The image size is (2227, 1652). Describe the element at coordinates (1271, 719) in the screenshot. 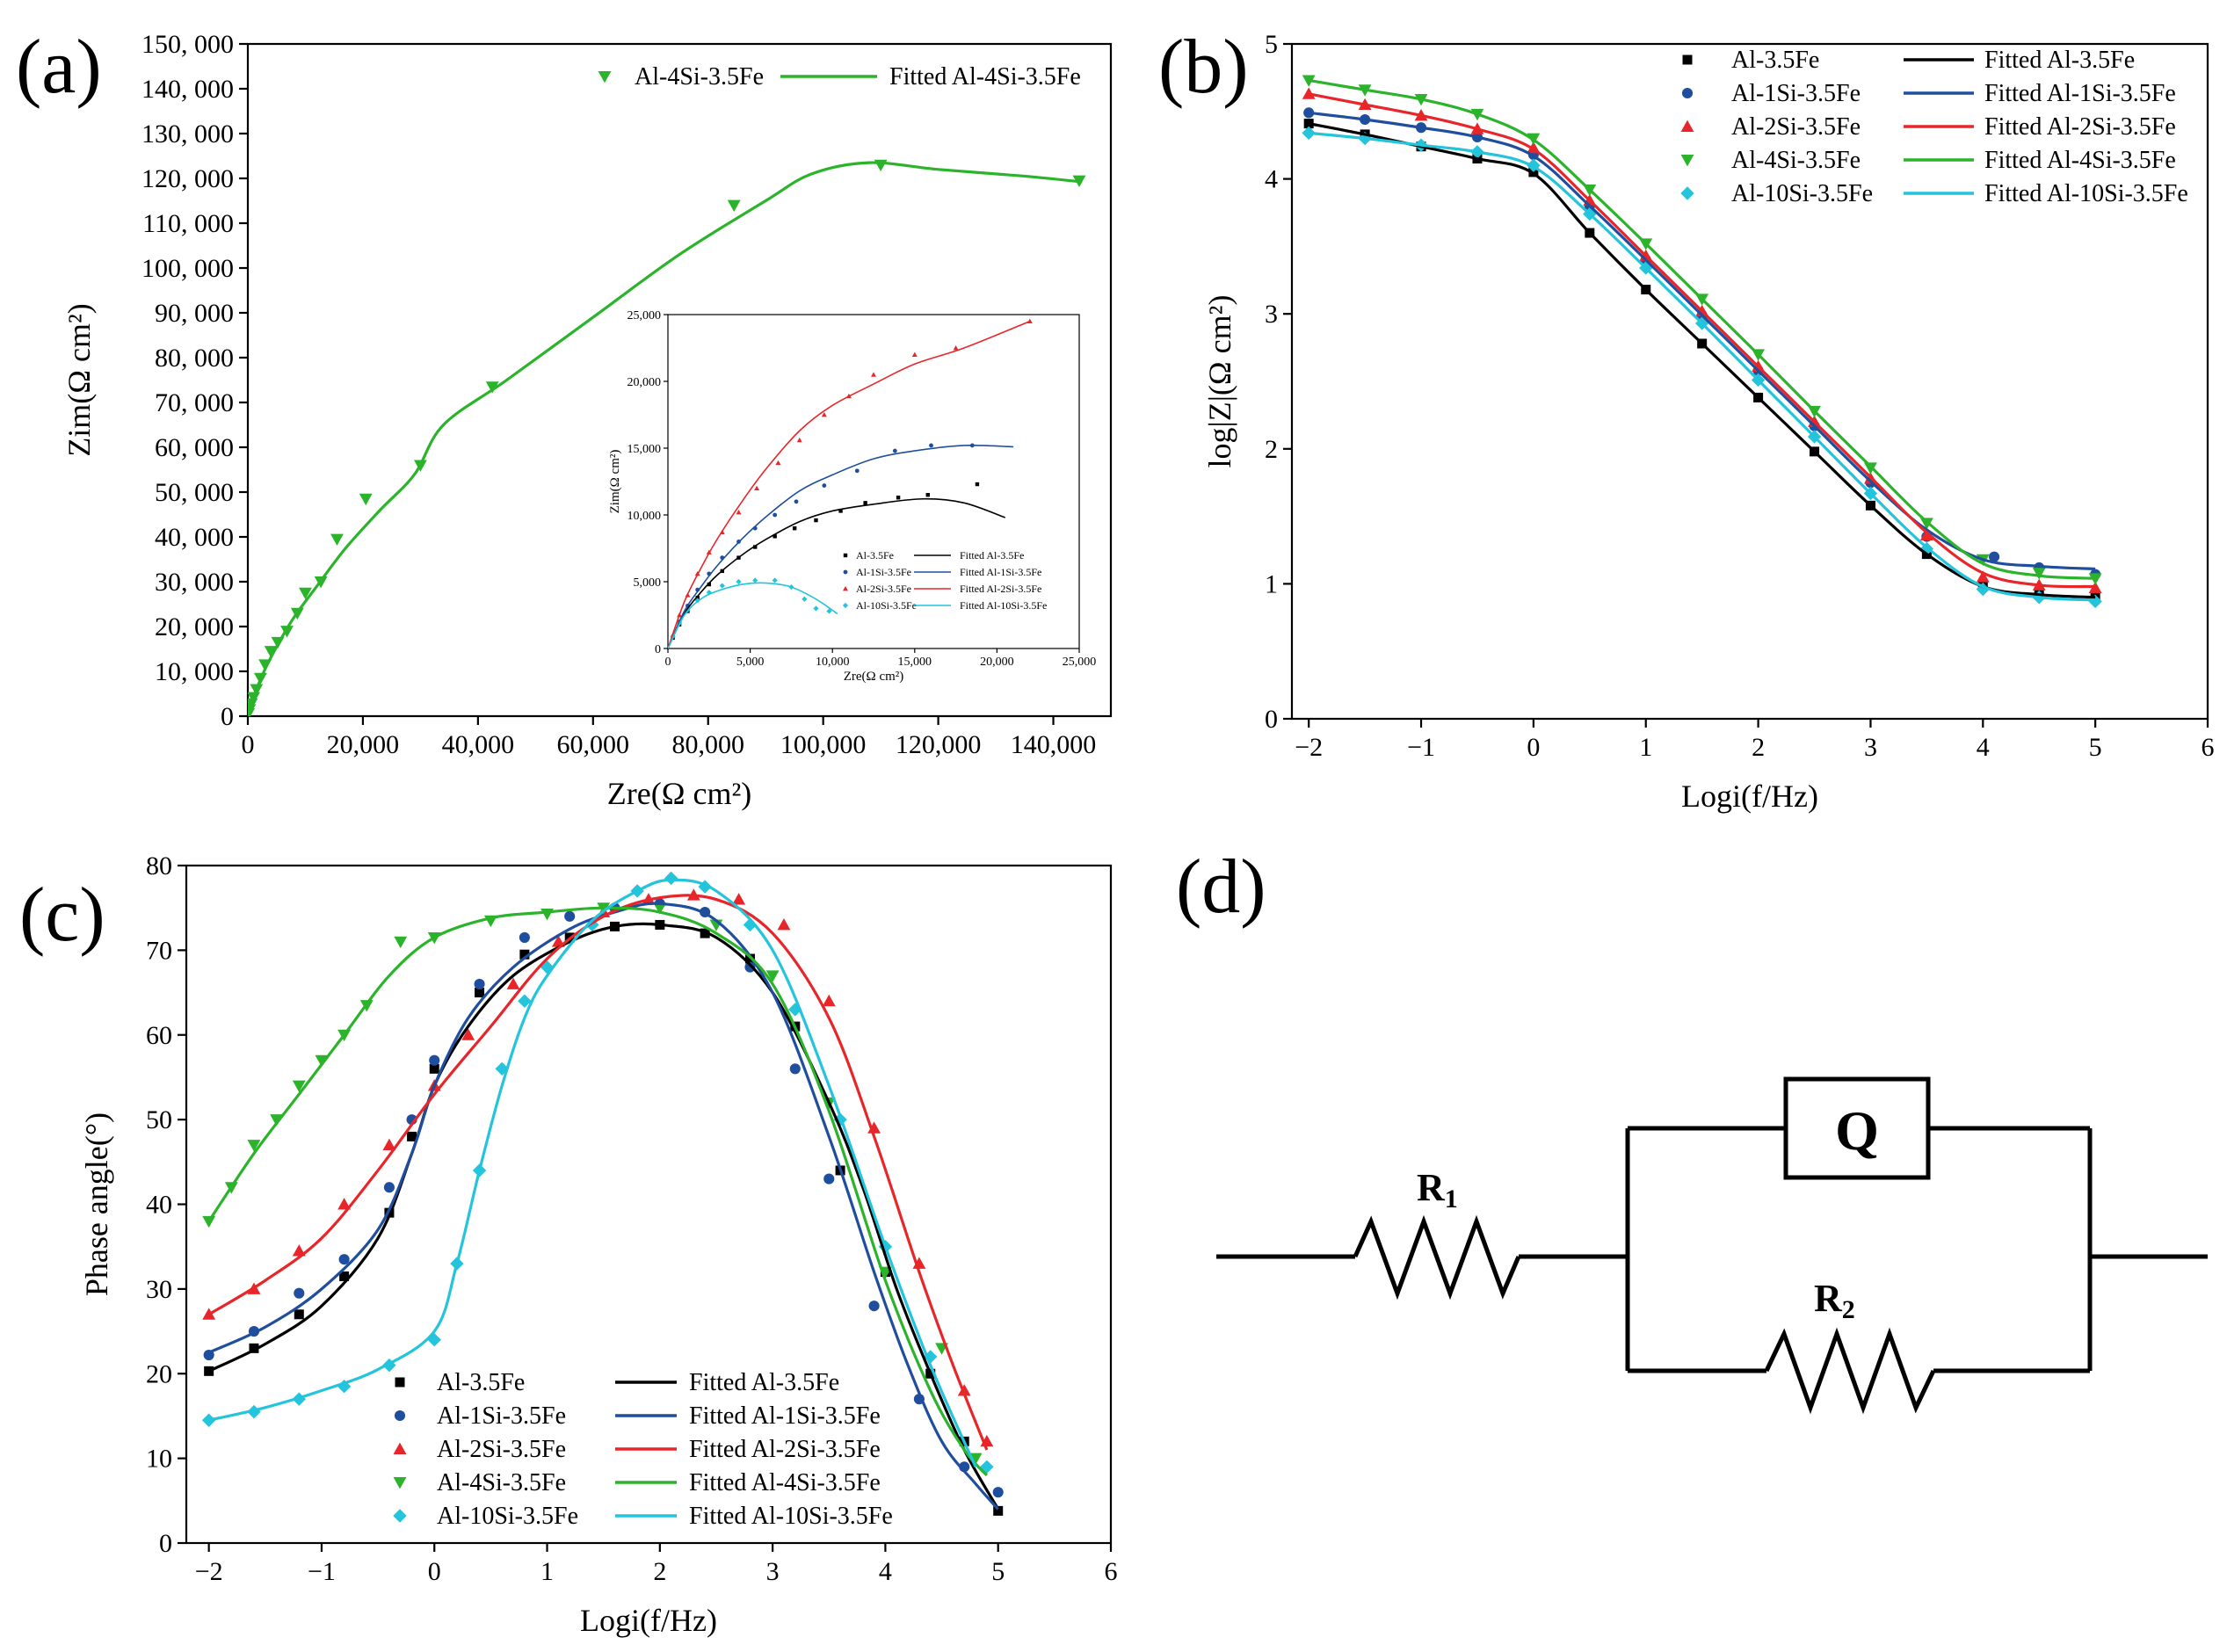

I see `b-y-tick-label: 0` at that location.